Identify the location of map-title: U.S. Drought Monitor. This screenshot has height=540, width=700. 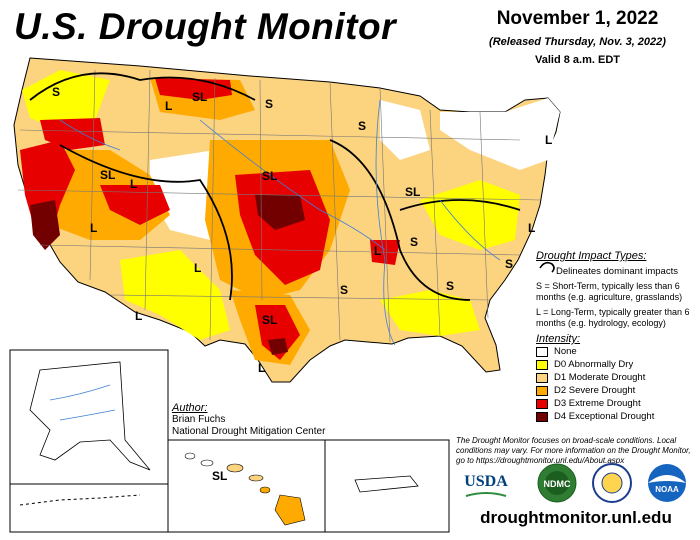
(205, 26).